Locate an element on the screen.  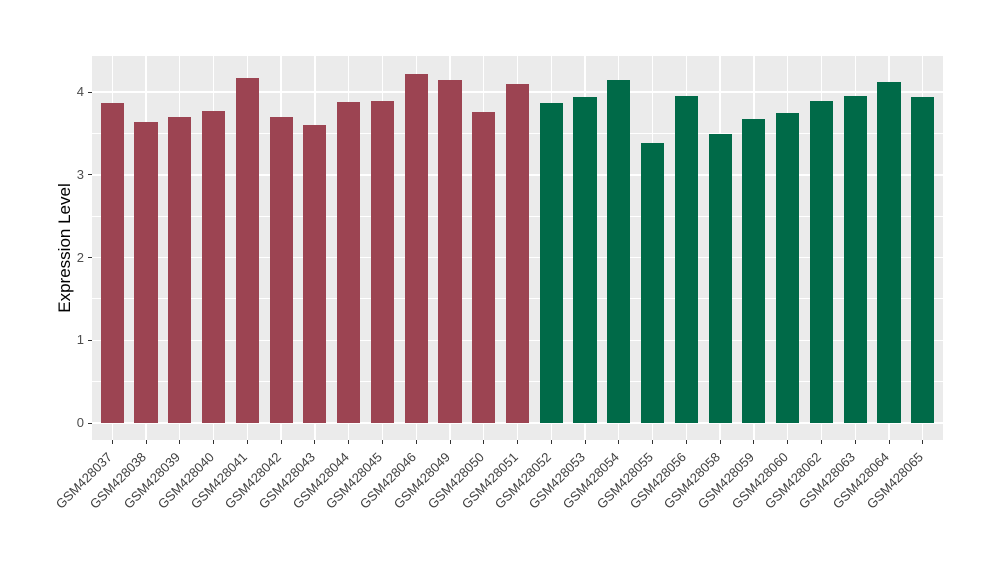
y-tick-label: 0 is located at coordinates (80, 422).